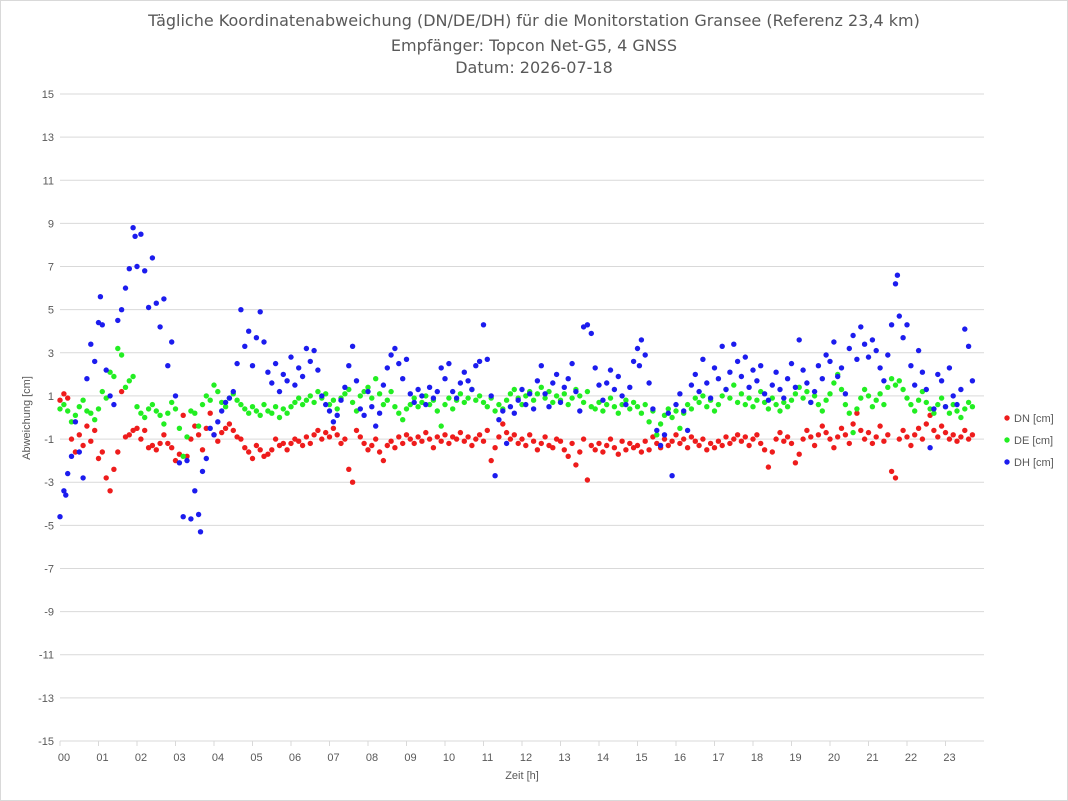 This screenshot has height=801, width=1068. What do you see at coordinates (48, 181) in the screenshot?
I see `y-tick-label: 11` at bounding box center [48, 181].